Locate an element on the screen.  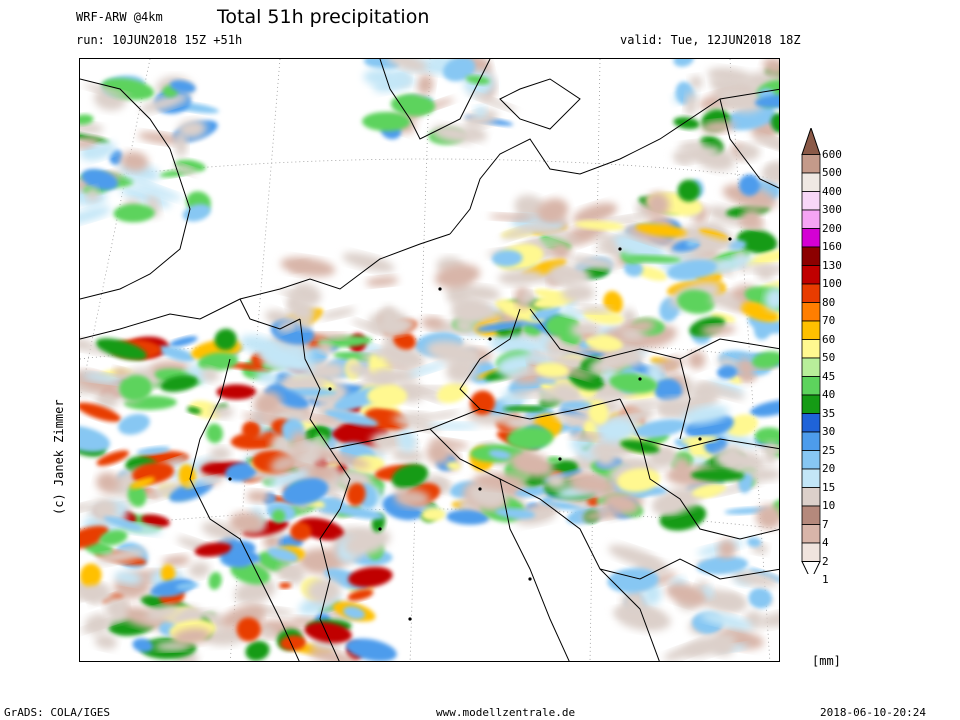
footer-grads: GrADS: COLA/IGES is located at coordinates (57, 712).